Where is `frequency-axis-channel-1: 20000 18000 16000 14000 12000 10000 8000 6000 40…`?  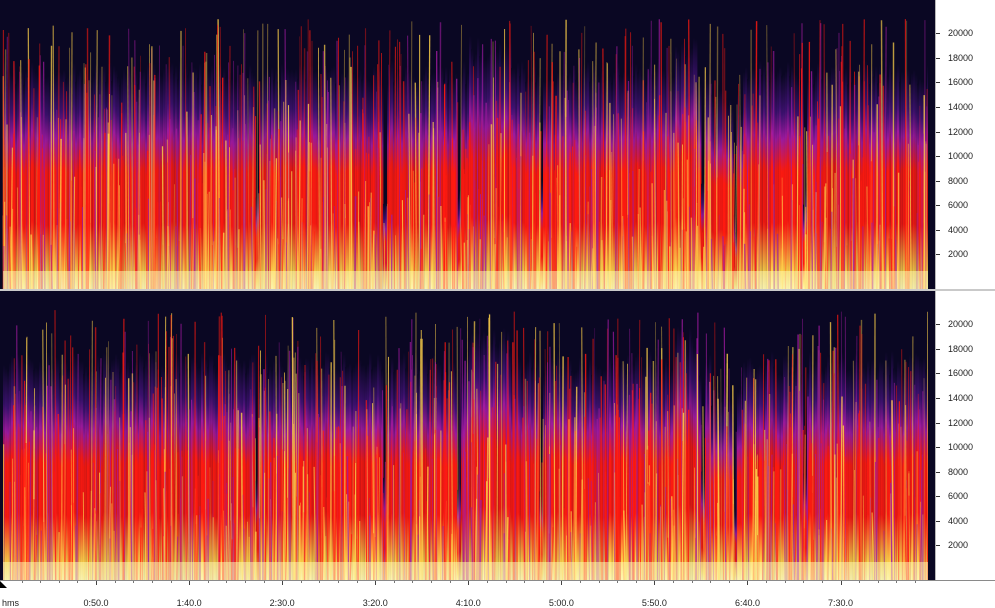 frequency-axis-channel-1: 20000 18000 16000 14000 12000 10000 8000 6000 40… is located at coordinates (965, 144).